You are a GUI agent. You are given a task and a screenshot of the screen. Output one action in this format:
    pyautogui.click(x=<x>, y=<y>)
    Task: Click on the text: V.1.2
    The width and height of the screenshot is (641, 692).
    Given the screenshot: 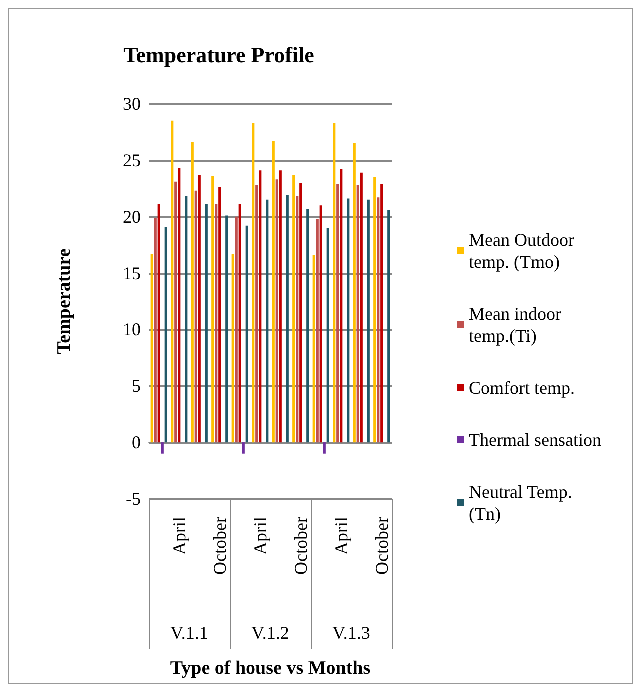 What is the action you would take?
    pyautogui.click(x=271, y=633)
    